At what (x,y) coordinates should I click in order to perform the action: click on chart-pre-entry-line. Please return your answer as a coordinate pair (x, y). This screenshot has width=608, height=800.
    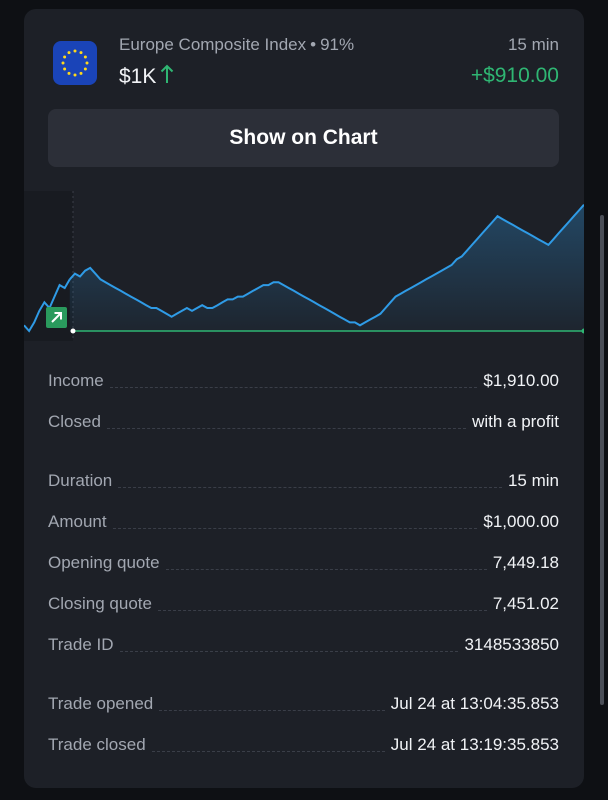
    Looking at the image, I should click on (47, 305).